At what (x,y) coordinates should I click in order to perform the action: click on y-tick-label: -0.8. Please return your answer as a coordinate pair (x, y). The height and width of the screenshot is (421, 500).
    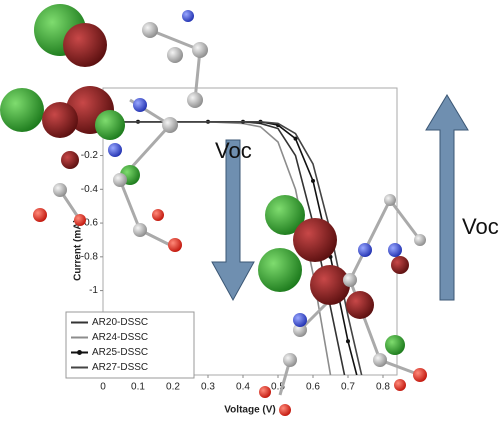
    Looking at the image, I should click on (90, 256).